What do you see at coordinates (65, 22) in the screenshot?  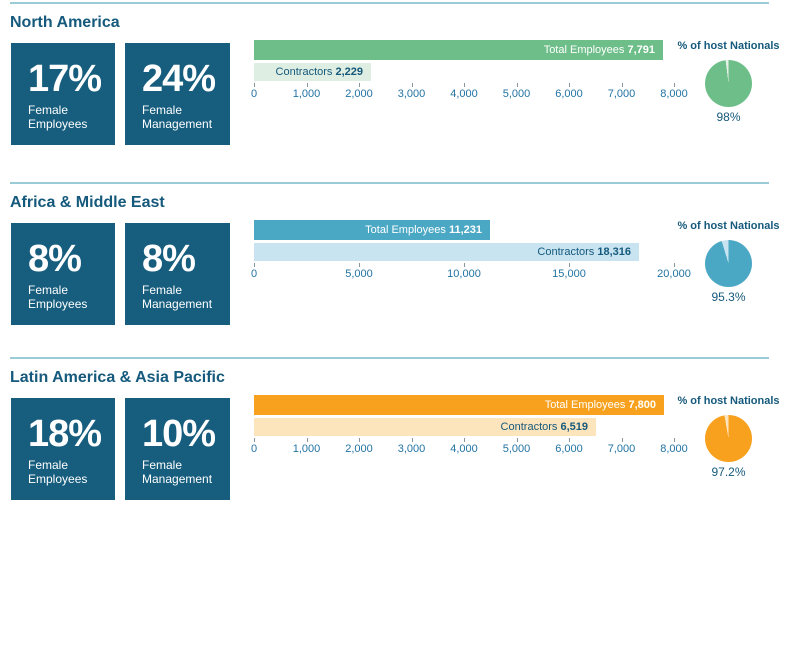 I see `region-title: North America` at bounding box center [65, 22].